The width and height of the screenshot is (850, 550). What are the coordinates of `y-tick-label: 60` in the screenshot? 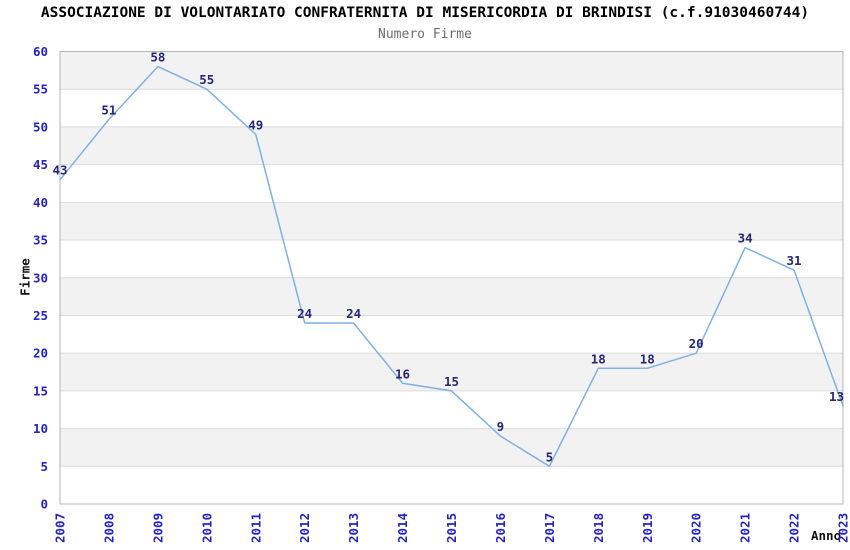 It's located at (40, 51).